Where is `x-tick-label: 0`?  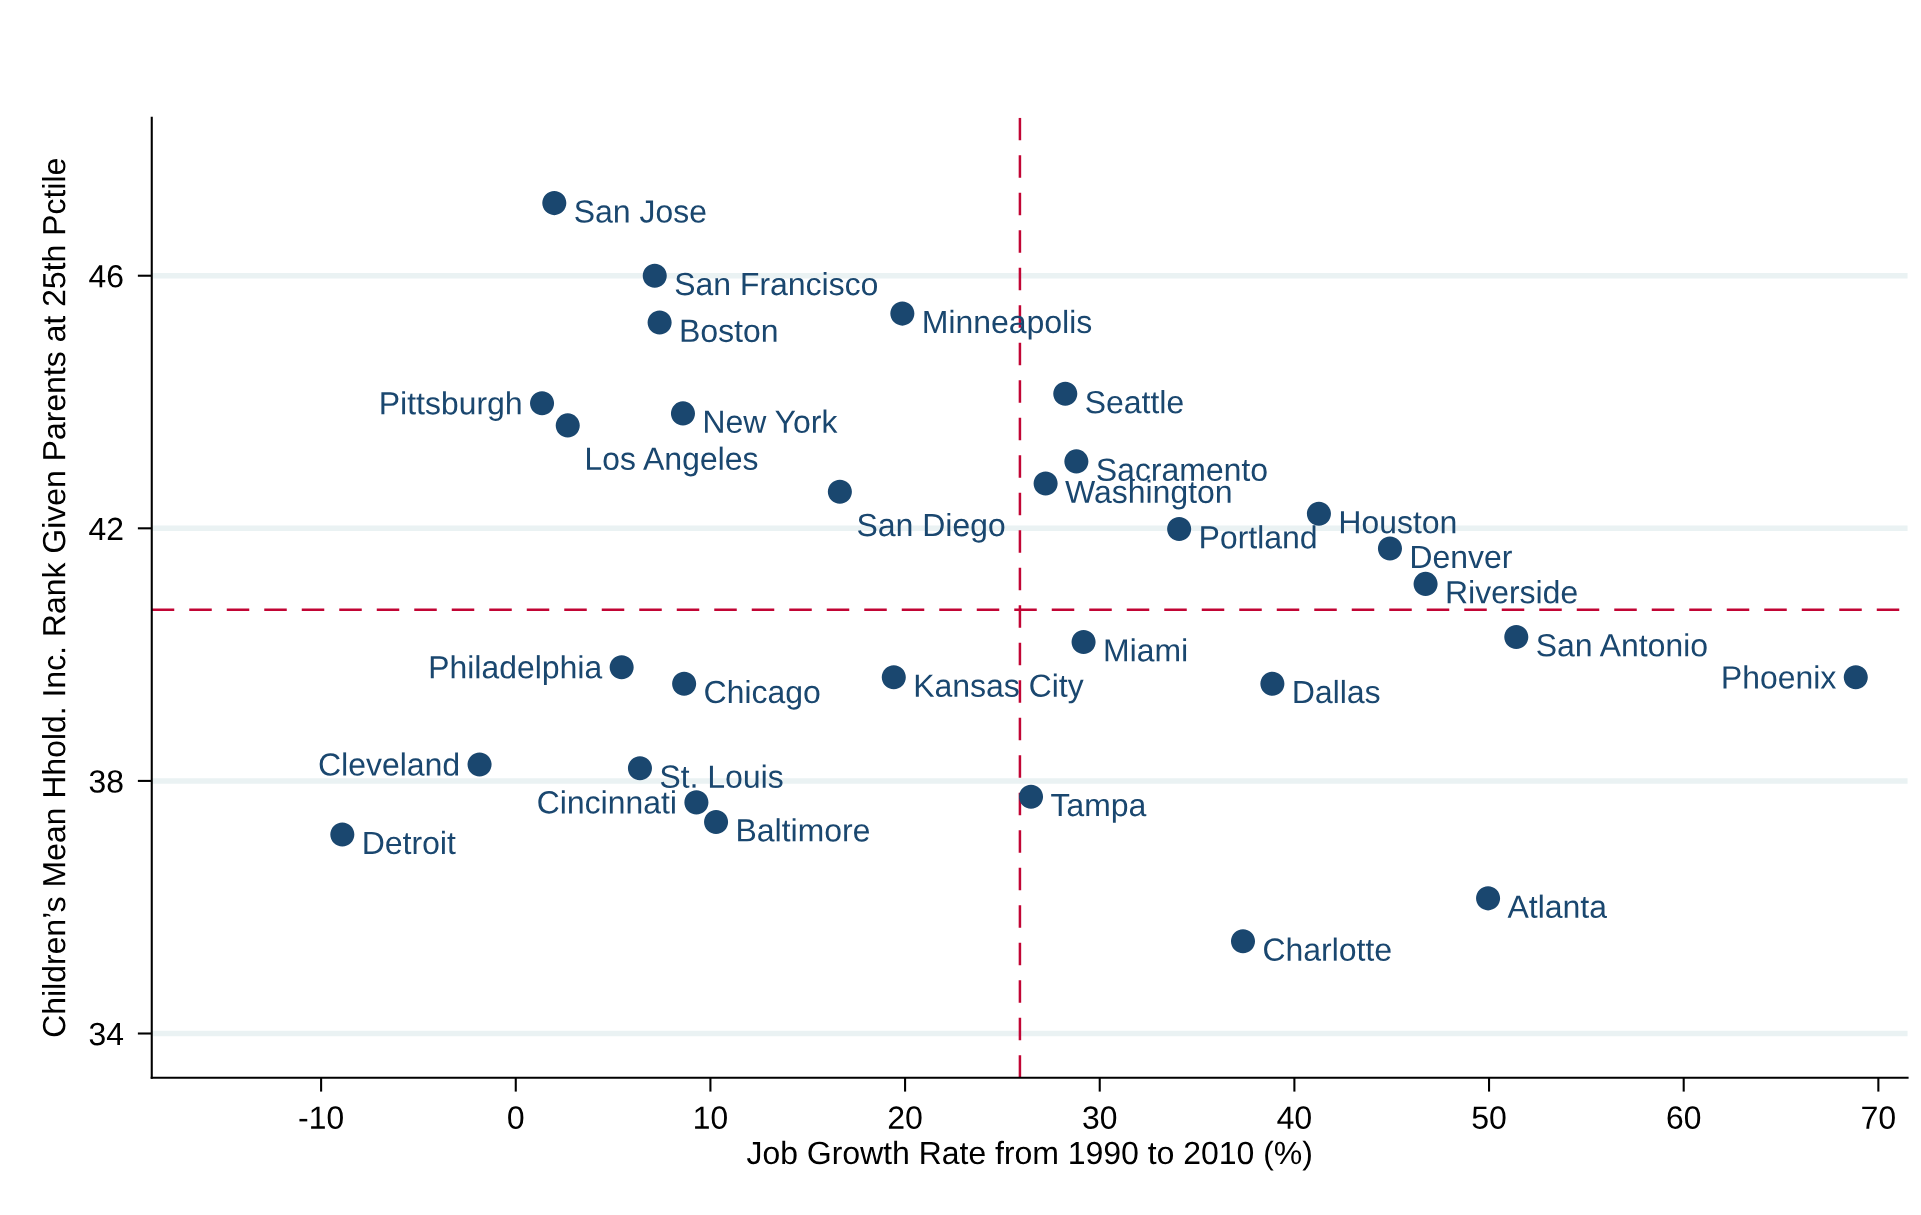
x-tick-label: 0 is located at coordinates (516, 1117).